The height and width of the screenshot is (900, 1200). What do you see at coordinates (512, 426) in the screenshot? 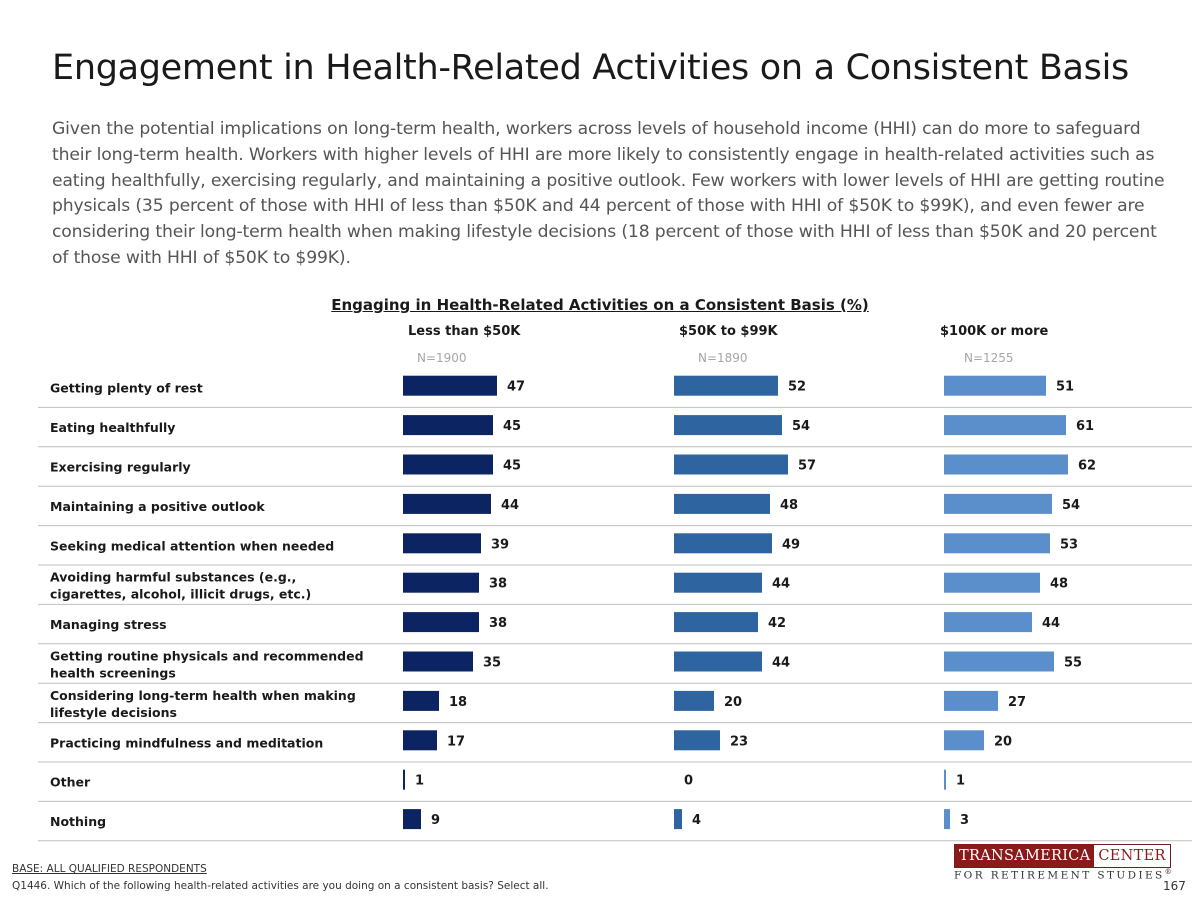
I see `value-label-less-than-50k-eating-healthfully: 45` at bounding box center [512, 426].